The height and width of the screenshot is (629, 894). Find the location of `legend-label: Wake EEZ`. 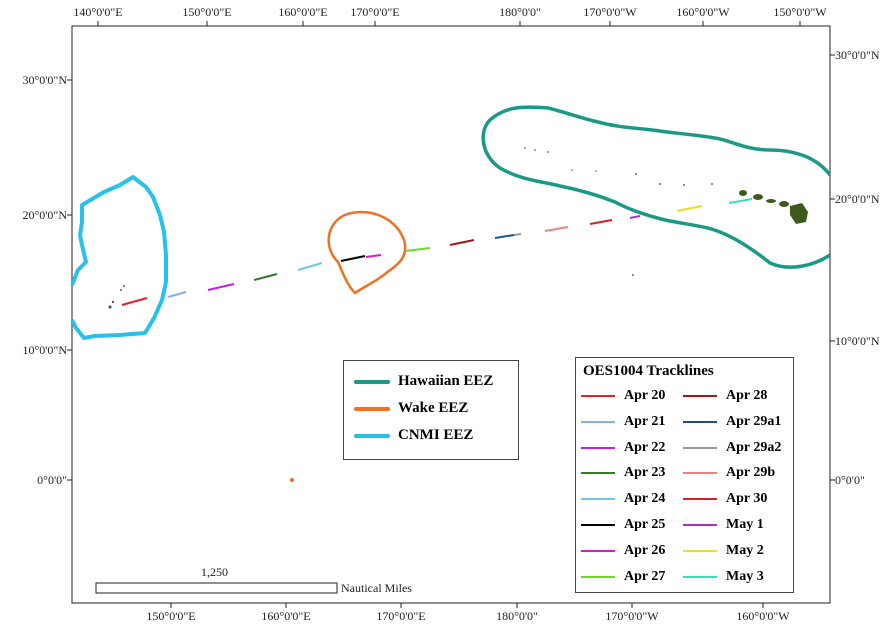

legend-label: Wake EEZ is located at coordinates (433, 408).